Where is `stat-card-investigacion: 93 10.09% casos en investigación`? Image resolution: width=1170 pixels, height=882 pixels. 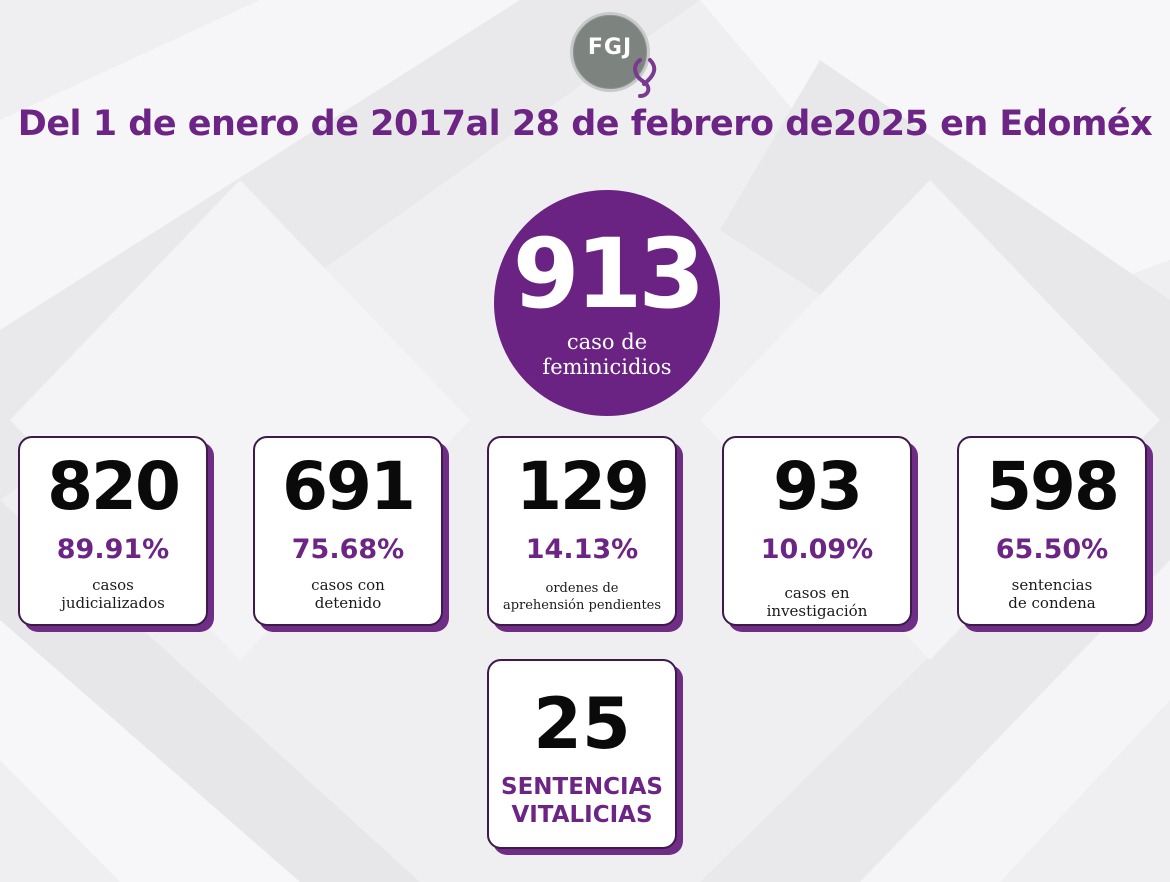 stat-card-investigacion: 93 10.09% casos en investigación is located at coordinates (817, 531).